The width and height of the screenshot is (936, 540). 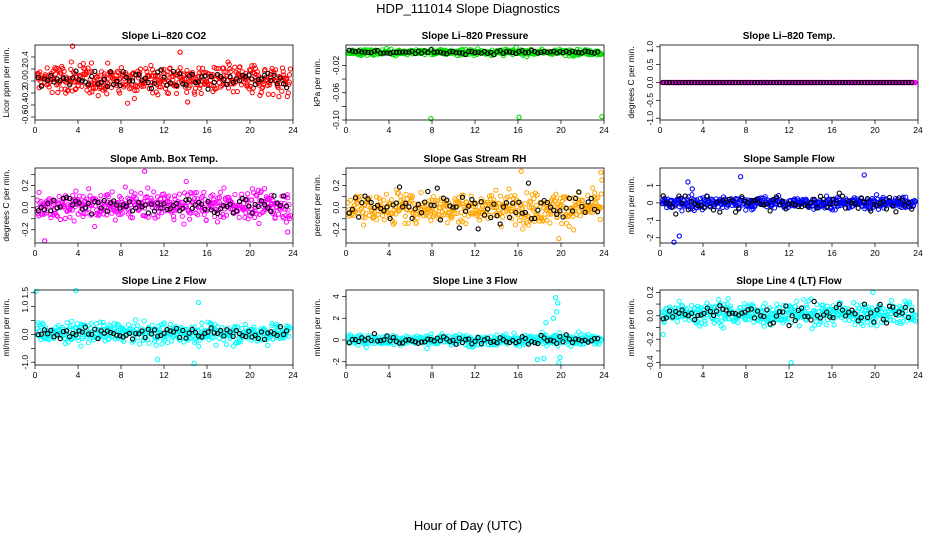 I want to click on y-tick-label: -0.06, so click(x=336, y=93).